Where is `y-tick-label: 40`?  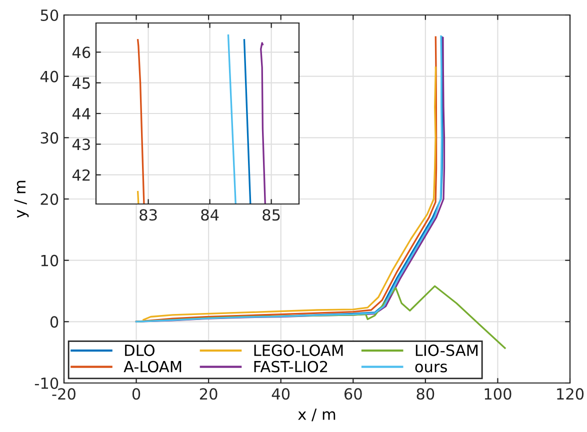
y-tick-label: 40 is located at coordinates (49, 76).